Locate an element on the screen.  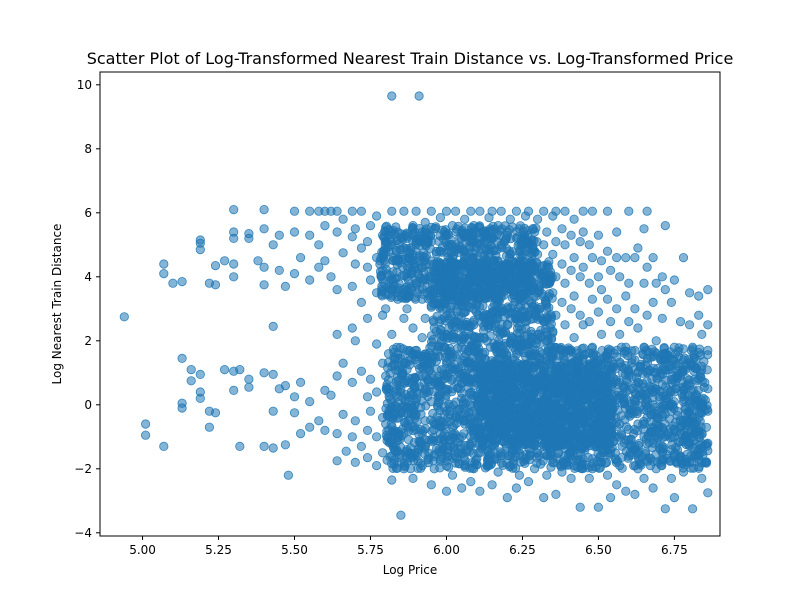
x-tick-label: 6.00 is located at coordinates (446, 550).